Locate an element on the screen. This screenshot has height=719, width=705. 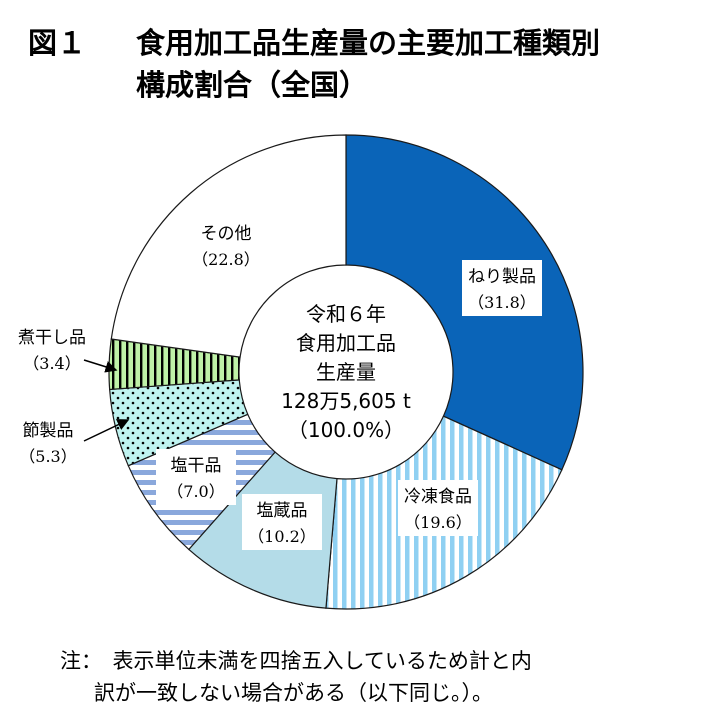
chart-title: 図１ 食用加工品生産量の主要加工種類別 構成割合（全国） is located at coordinates (314, 64).